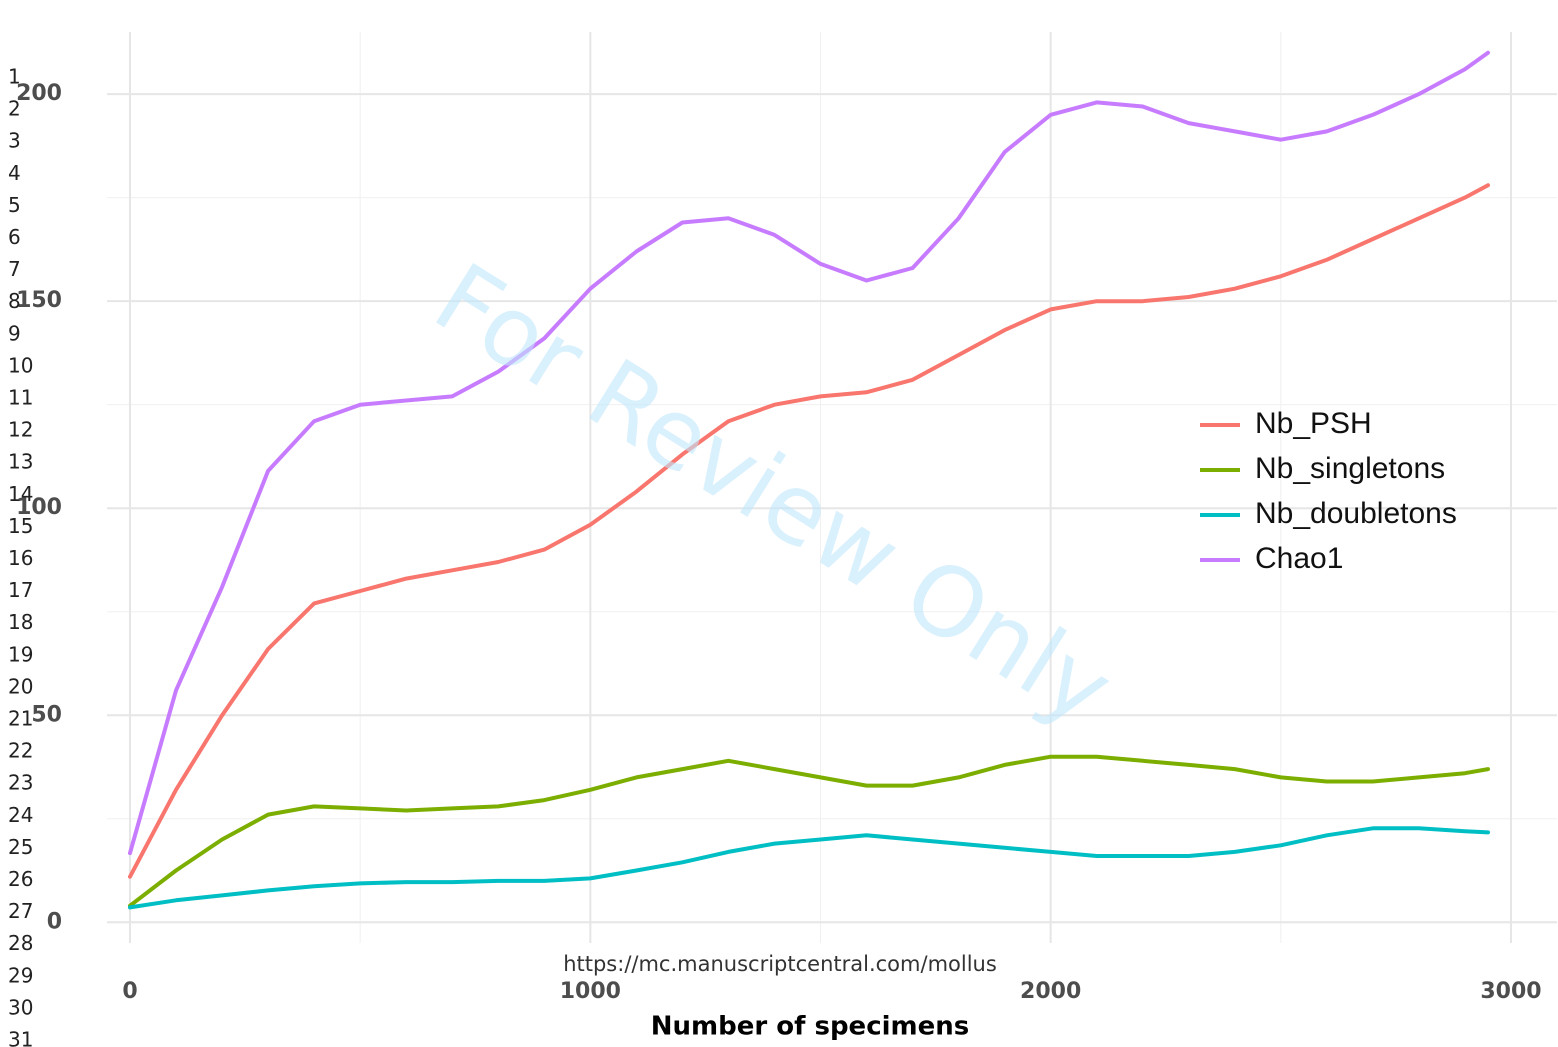 The width and height of the screenshot is (1558, 1047). What do you see at coordinates (14, 141) in the screenshot?
I see `line-number: 3` at bounding box center [14, 141].